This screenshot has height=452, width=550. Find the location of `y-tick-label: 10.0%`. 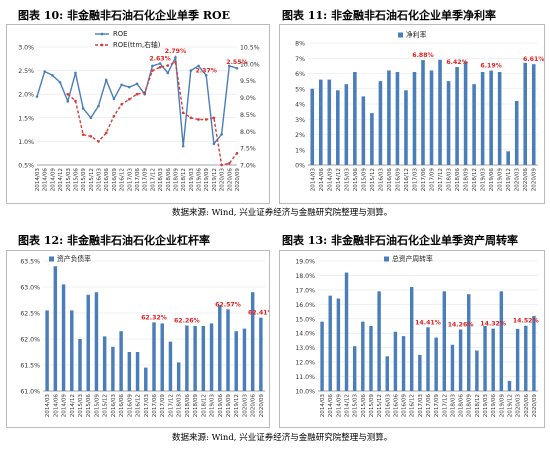

y-tick-label: 10.0% is located at coordinates (305, 392).